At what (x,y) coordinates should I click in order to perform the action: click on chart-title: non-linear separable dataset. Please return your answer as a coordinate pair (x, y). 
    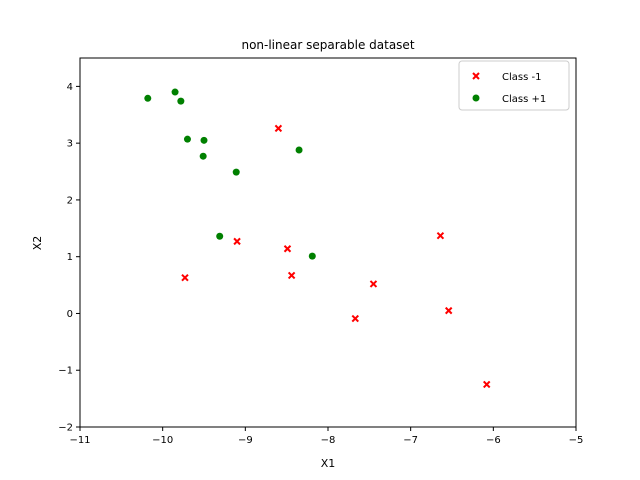
    Looking at the image, I should click on (327, 45).